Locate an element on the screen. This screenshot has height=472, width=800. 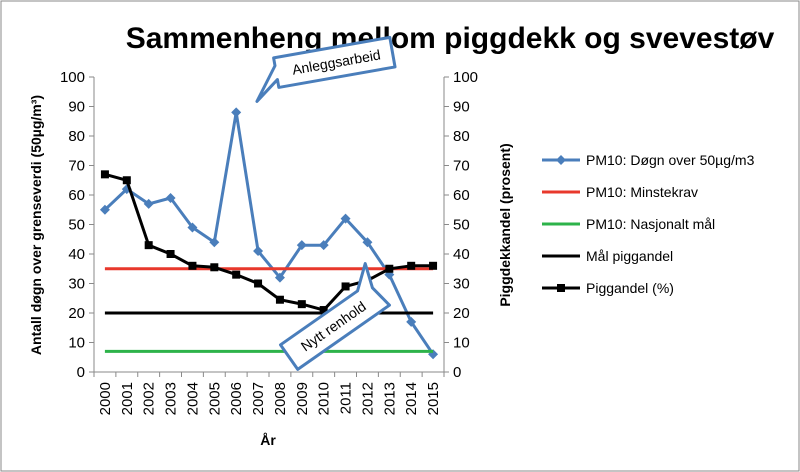
annotation-callout: Anleggsarbeid is located at coordinates (326, 69).